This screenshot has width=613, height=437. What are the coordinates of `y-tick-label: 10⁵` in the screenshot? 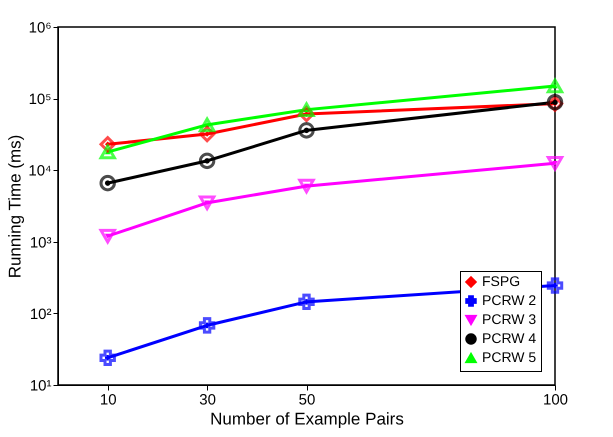 It's located at (40, 99).